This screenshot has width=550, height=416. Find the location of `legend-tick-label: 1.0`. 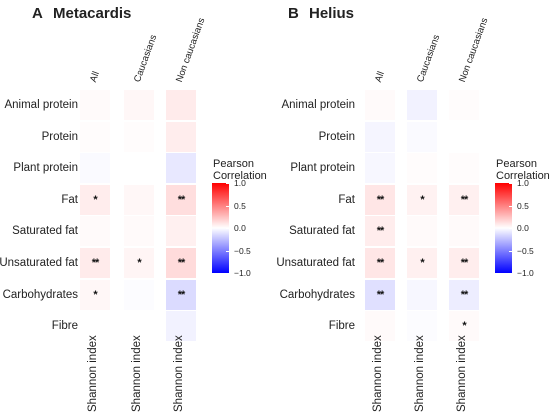

legend-tick-label: 1.0 is located at coordinates (240, 183).